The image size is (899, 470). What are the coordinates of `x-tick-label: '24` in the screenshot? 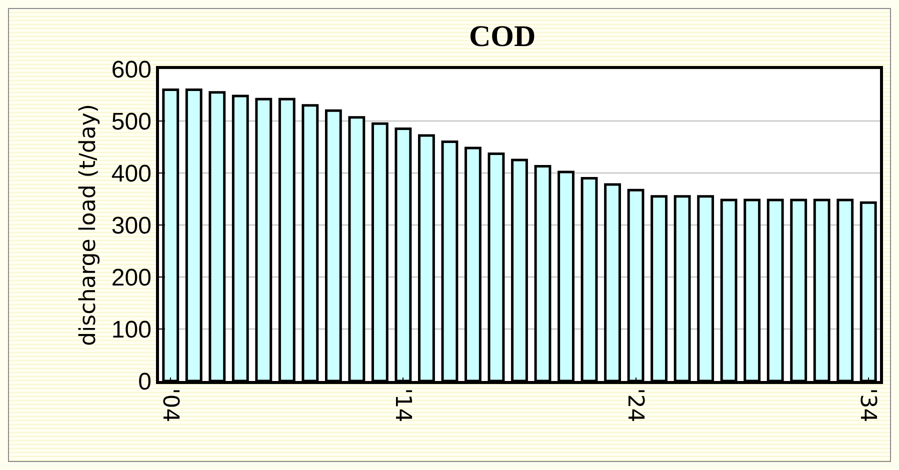 It's located at (635, 405).